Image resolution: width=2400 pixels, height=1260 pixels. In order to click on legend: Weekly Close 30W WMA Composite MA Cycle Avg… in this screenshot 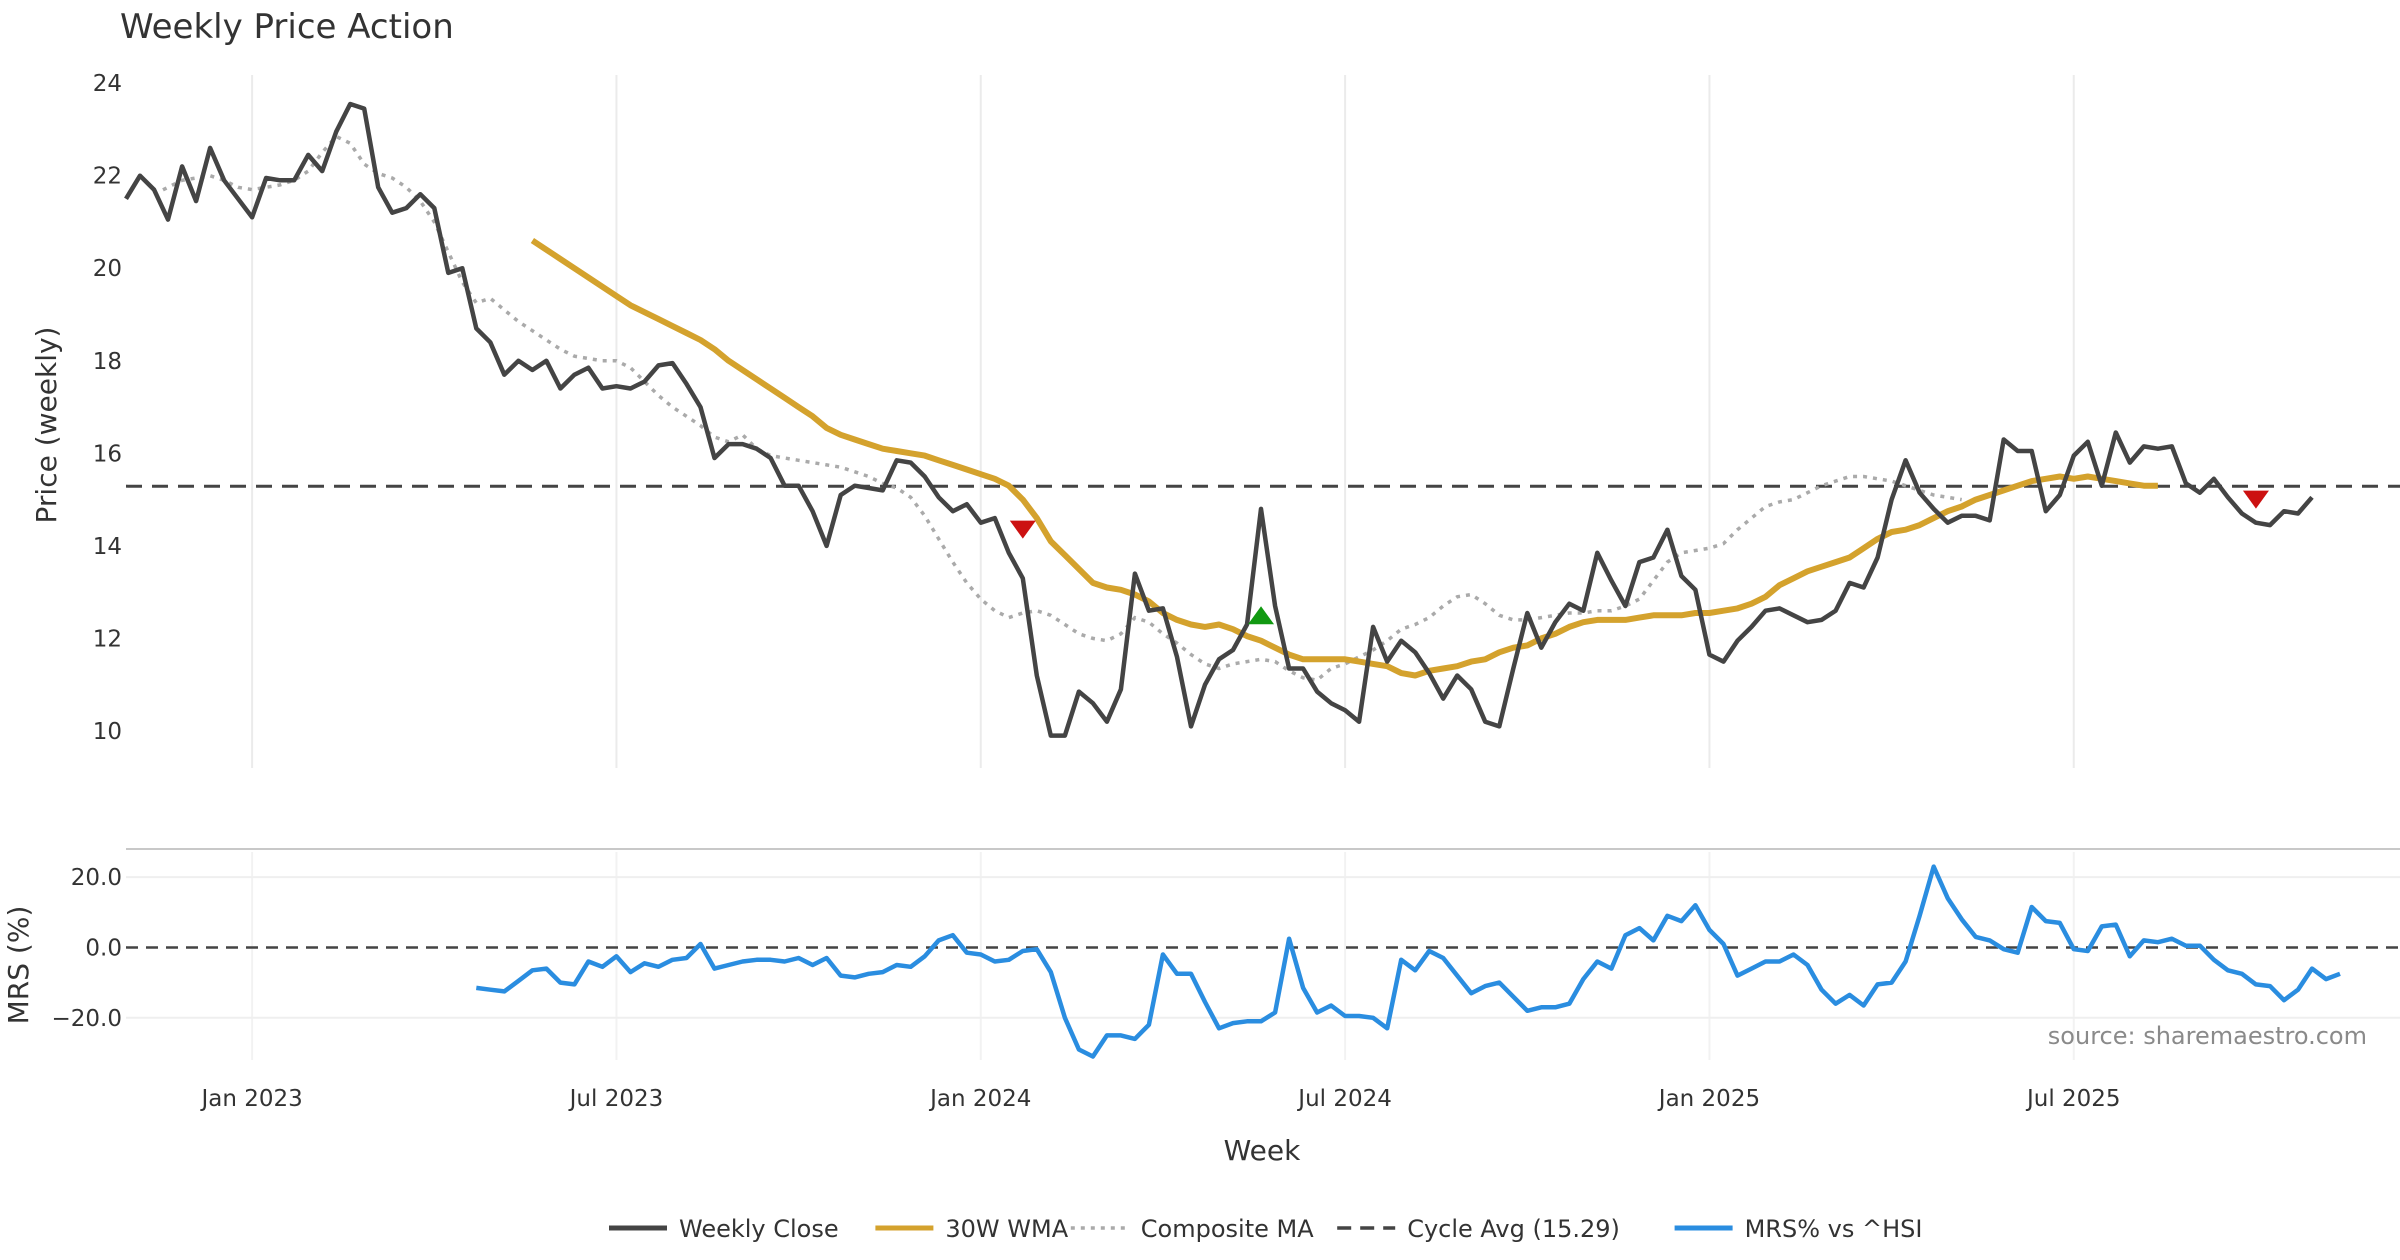, I will do `click(1265, 1229)`.